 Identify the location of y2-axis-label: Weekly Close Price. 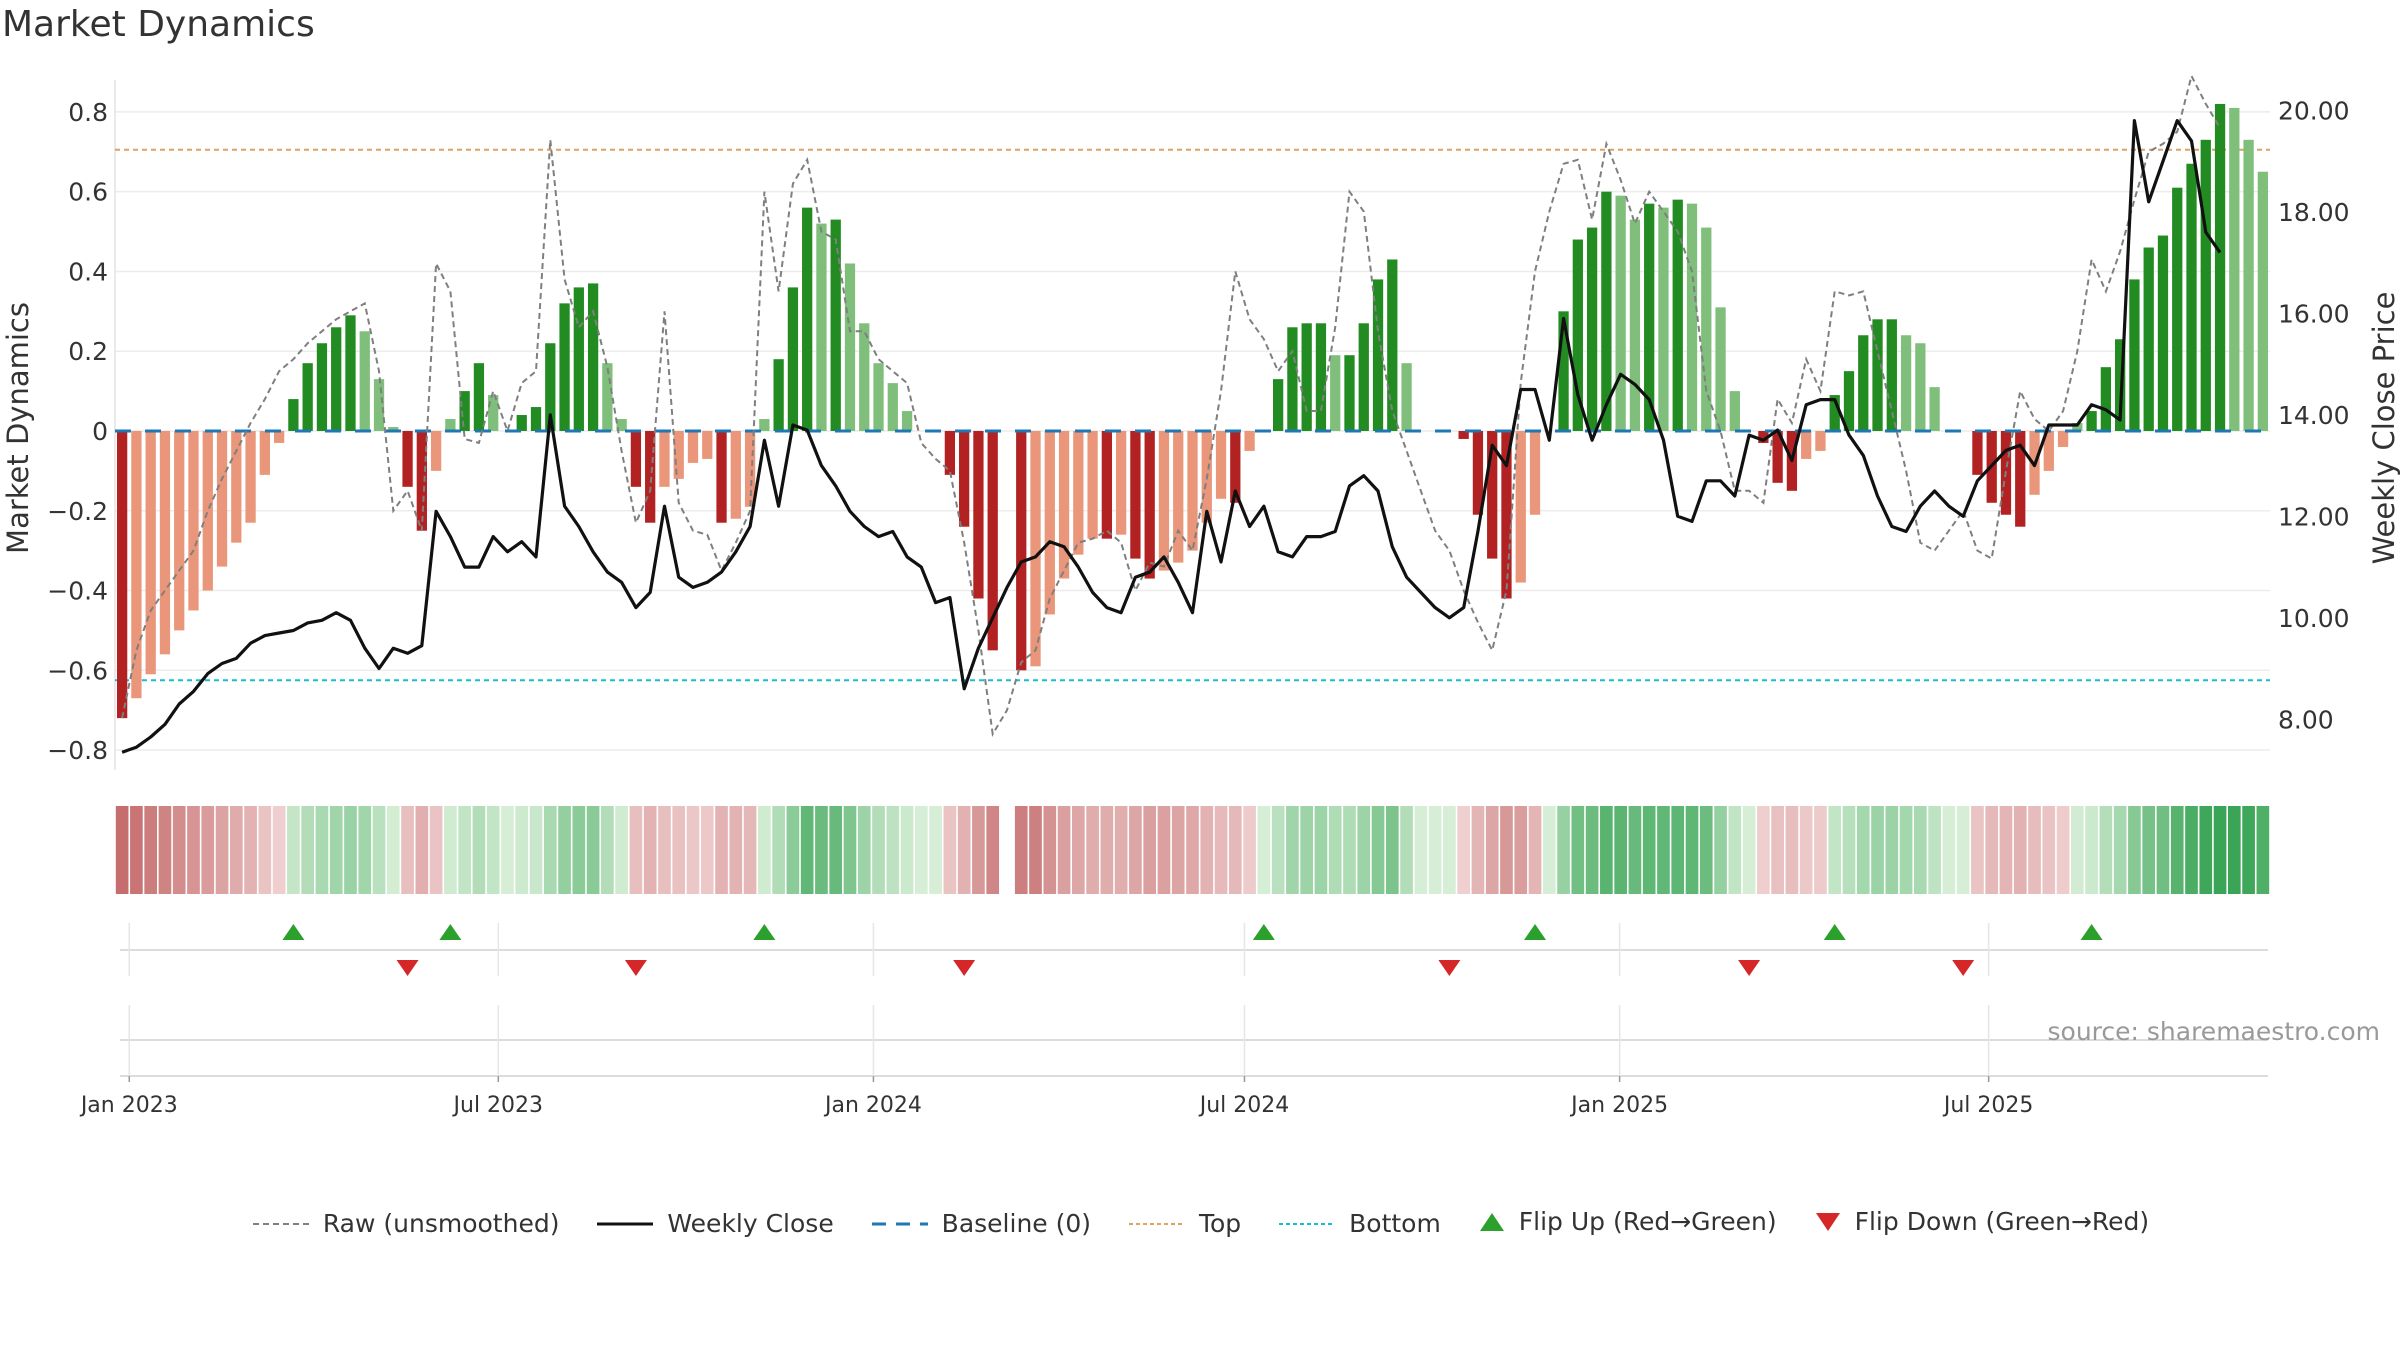
(2383, 428).